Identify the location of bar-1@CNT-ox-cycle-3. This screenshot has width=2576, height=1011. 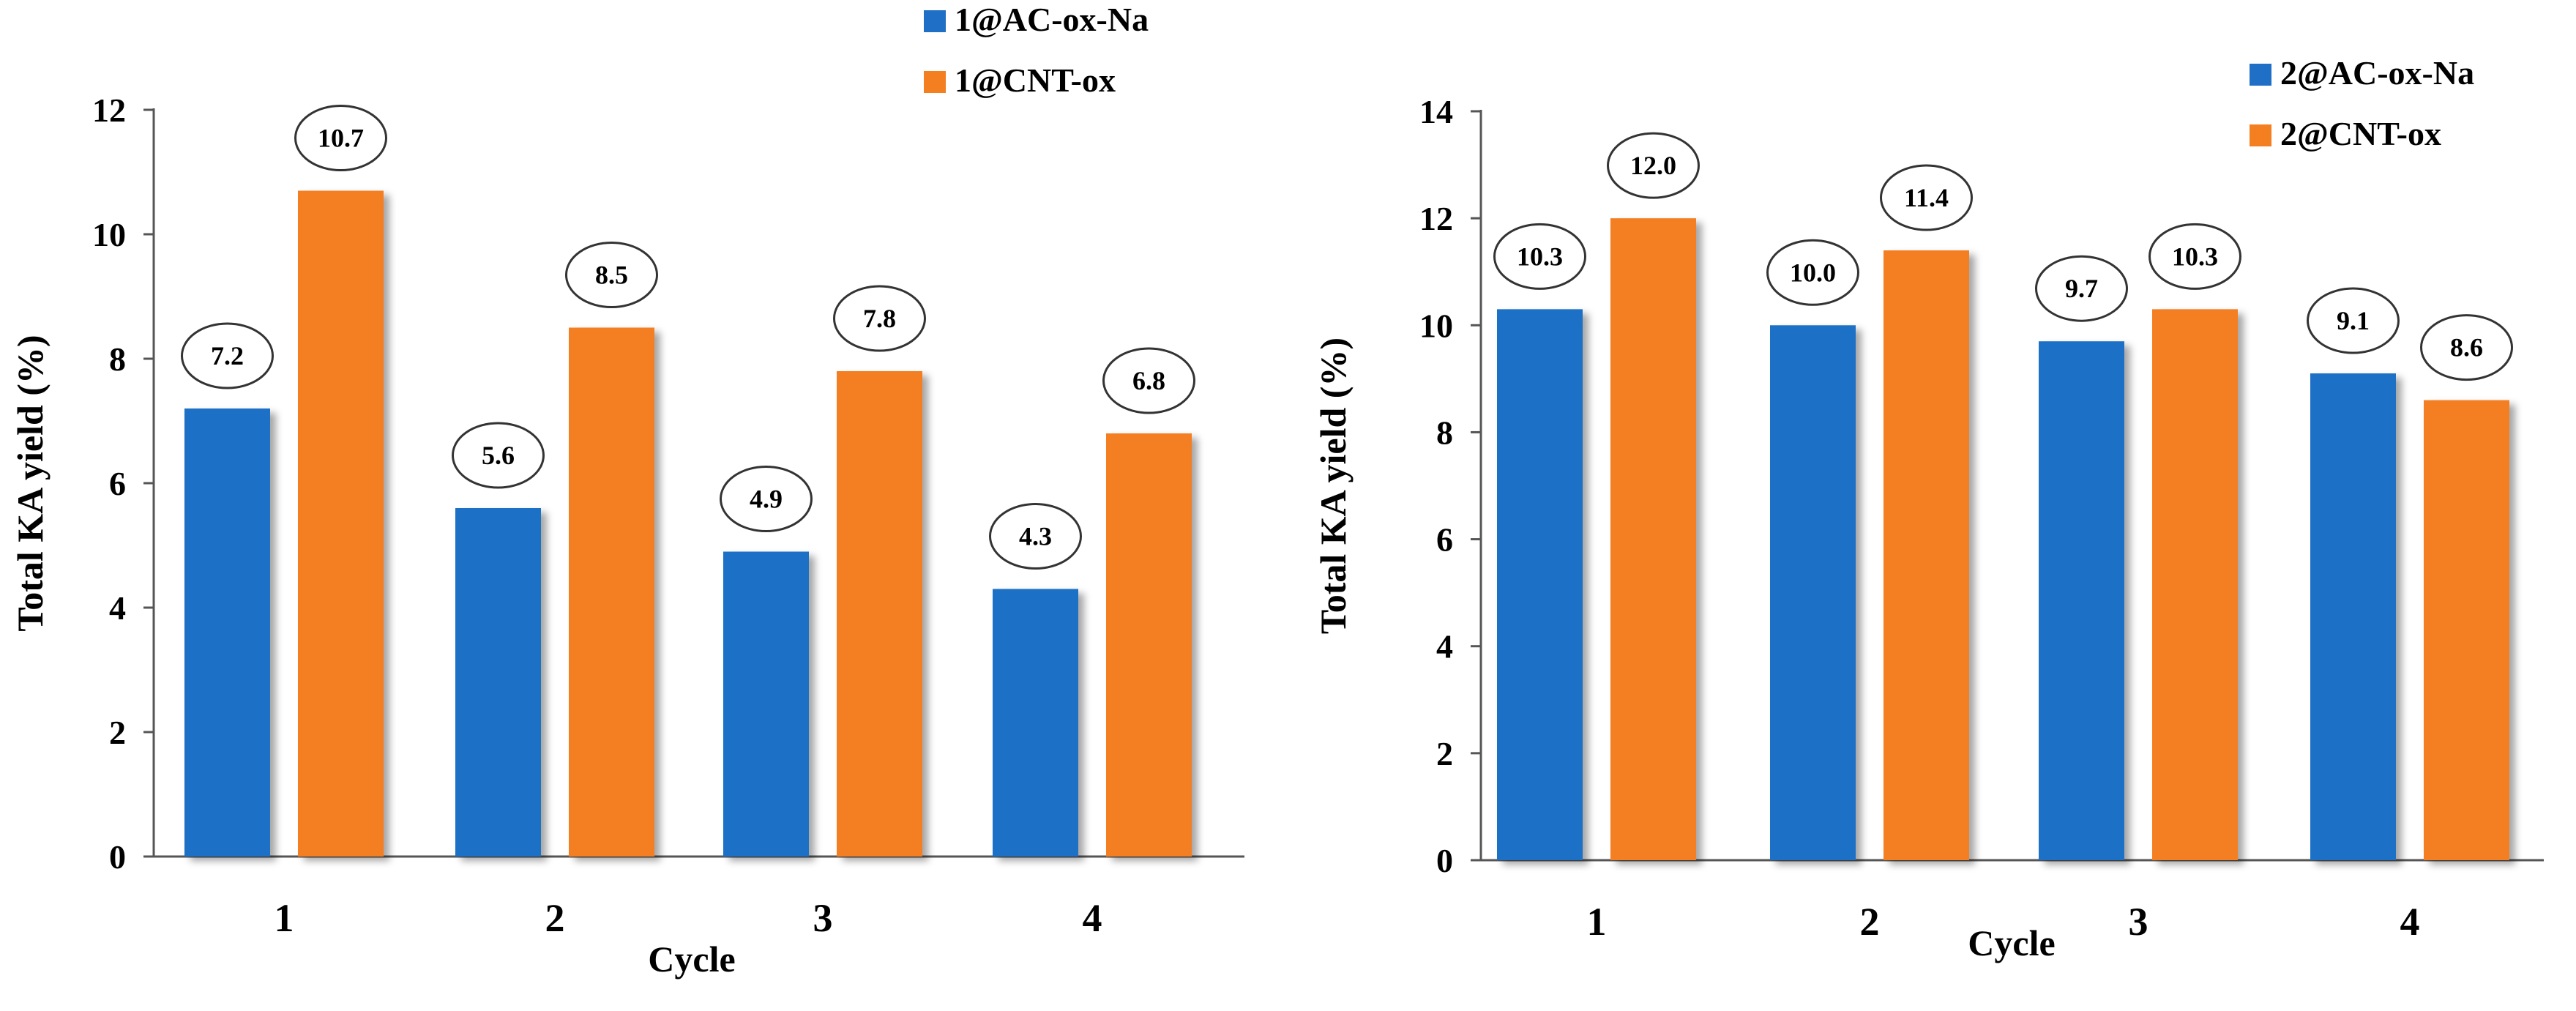
(879, 614).